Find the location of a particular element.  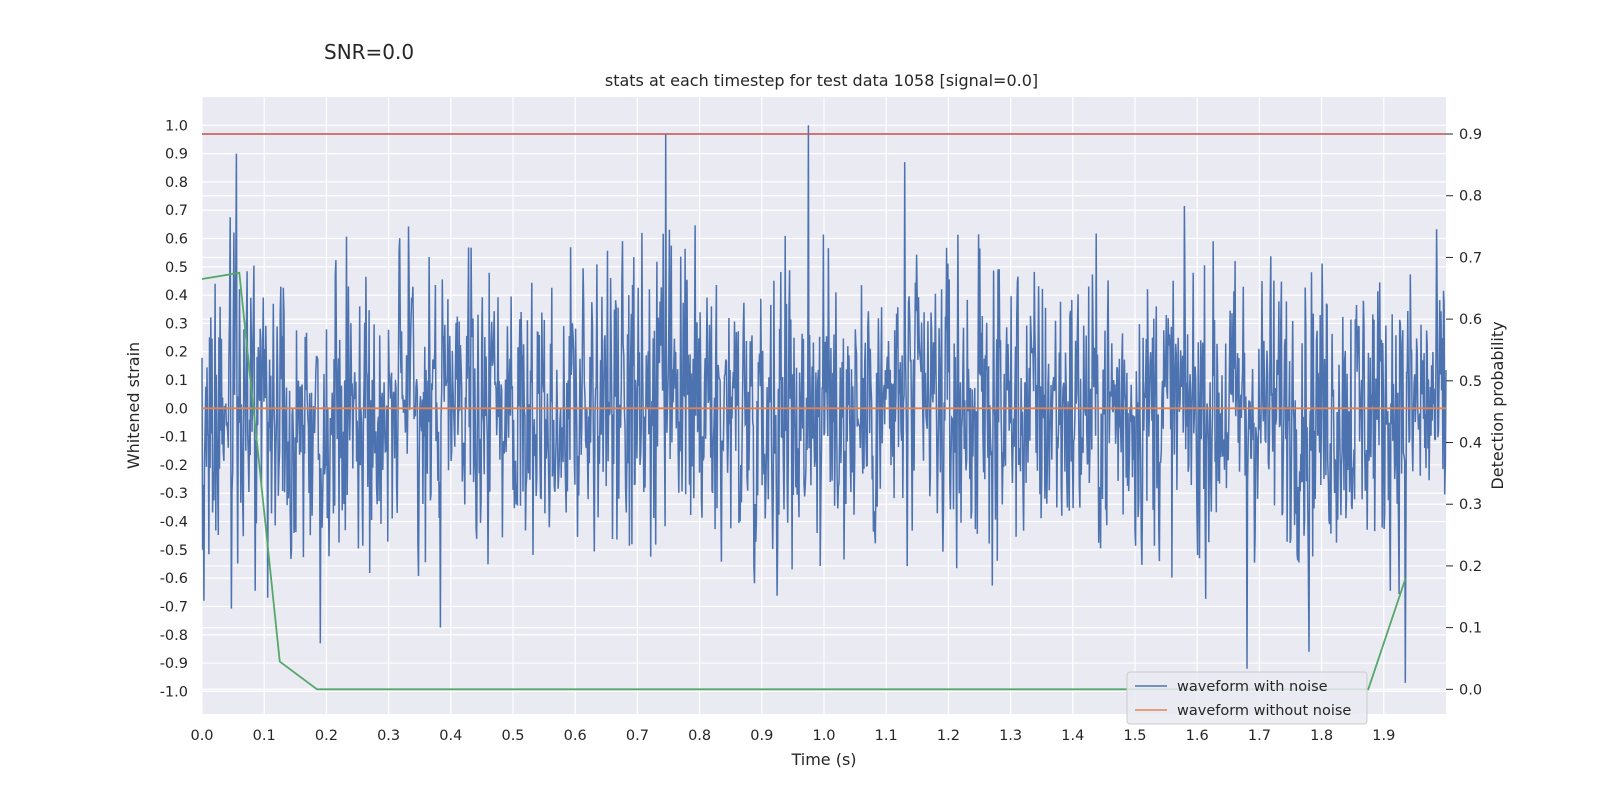

y-tick-label: -0.7 is located at coordinates (174, 607).